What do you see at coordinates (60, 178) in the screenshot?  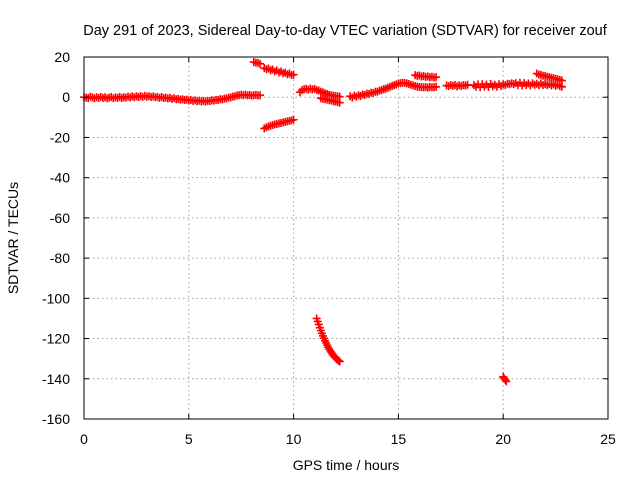 I see `y-tick-label: -40` at bounding box center [60, 178].